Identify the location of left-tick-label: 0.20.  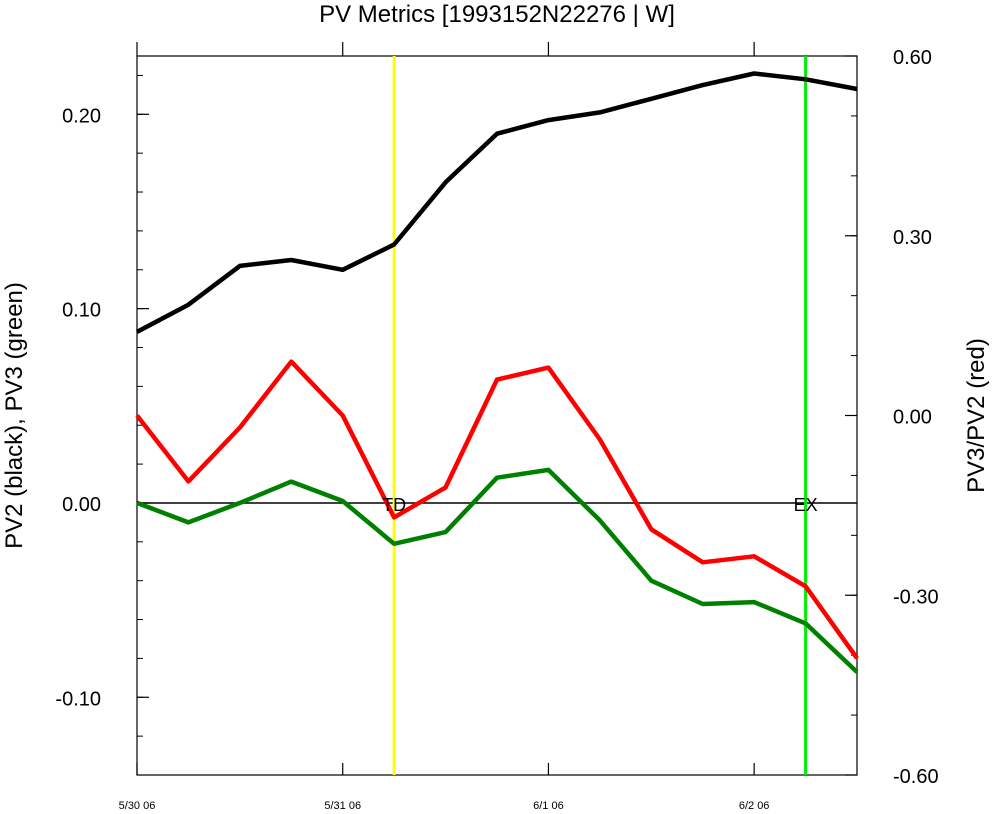
(81, 116).